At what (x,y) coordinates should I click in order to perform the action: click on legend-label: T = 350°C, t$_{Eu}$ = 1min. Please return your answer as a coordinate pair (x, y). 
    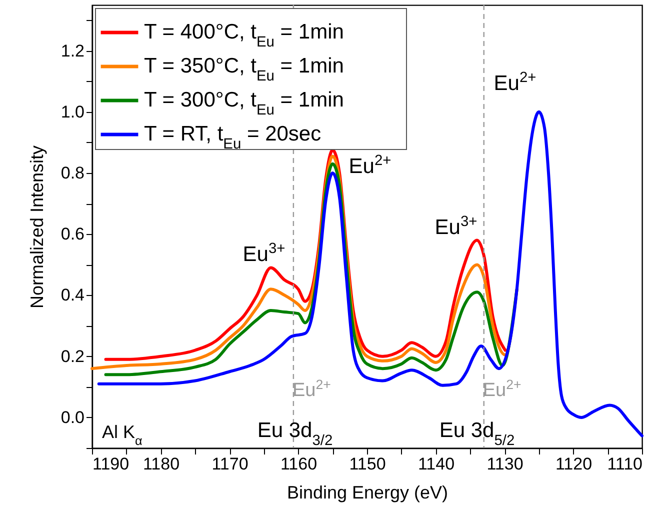
    Looking at the image, I should click on (244, 69).